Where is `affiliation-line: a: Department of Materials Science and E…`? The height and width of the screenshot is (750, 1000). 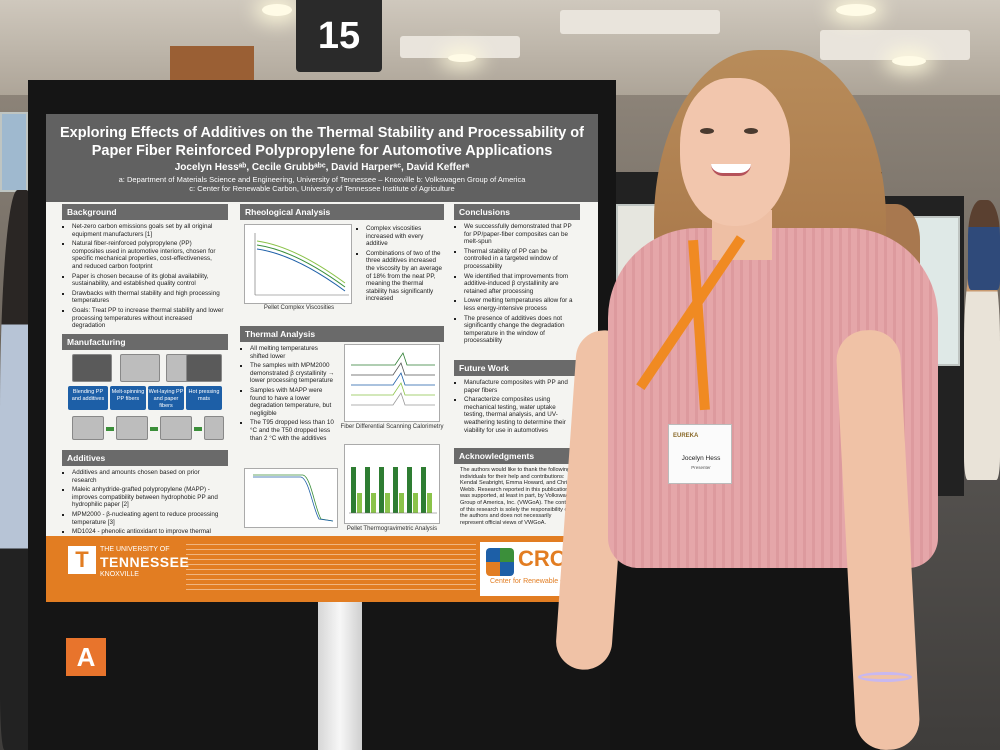 affiliation-line: a: Department of Materials Science and E… is located at coordinates (322, 179).